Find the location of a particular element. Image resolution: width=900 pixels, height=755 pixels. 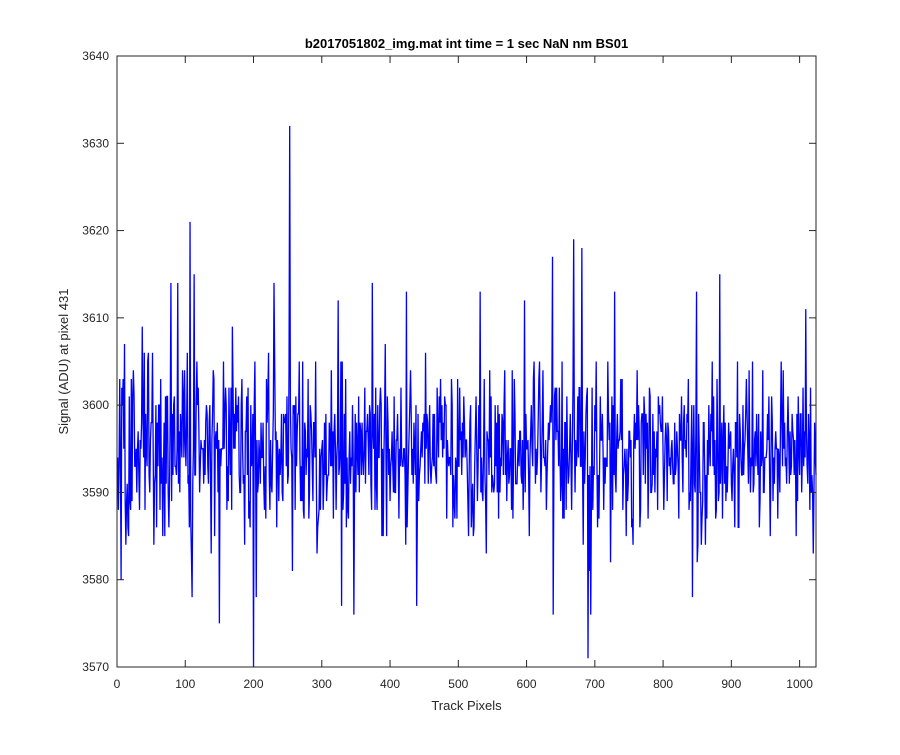

x-tick-label: 0 is located at coordinates (117, 684).